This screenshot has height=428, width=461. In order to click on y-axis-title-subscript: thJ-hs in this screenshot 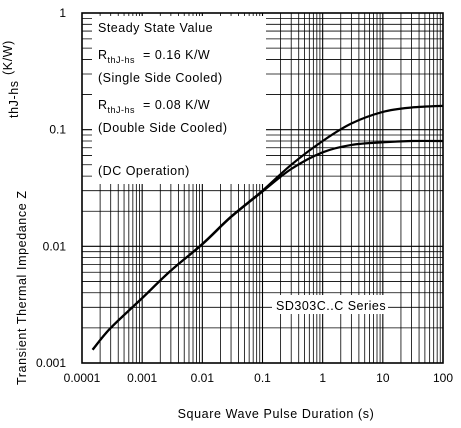, I will do `click(14, 99)`.